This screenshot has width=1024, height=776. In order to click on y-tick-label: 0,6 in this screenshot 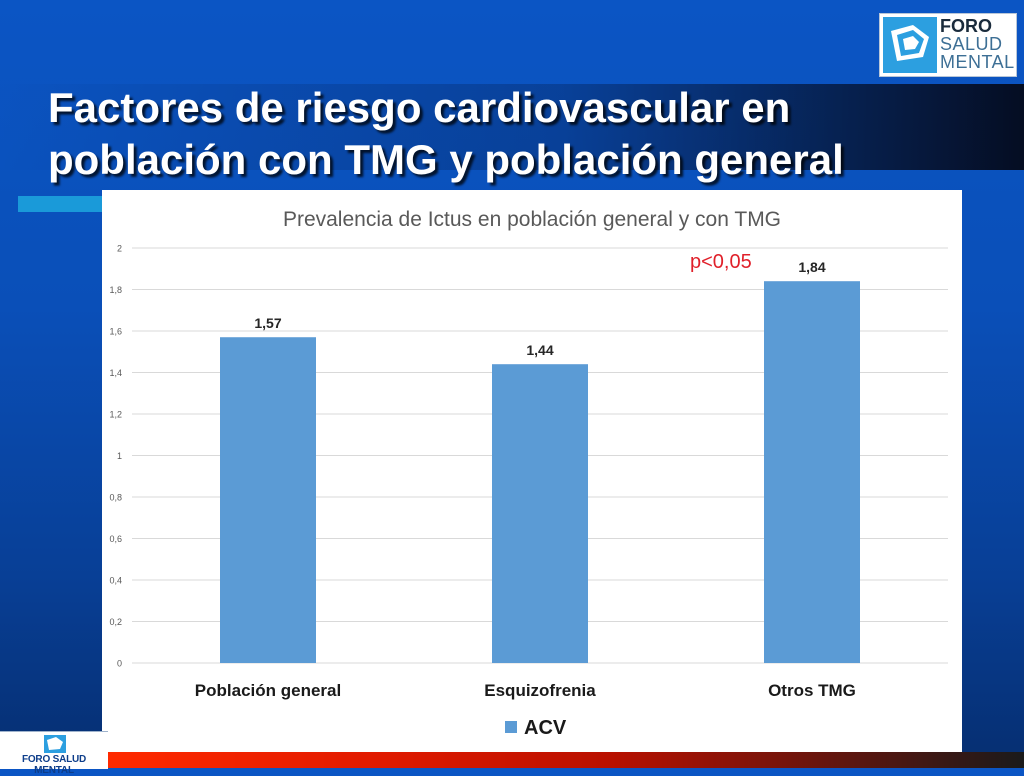, I will do `click(115, 539)`.